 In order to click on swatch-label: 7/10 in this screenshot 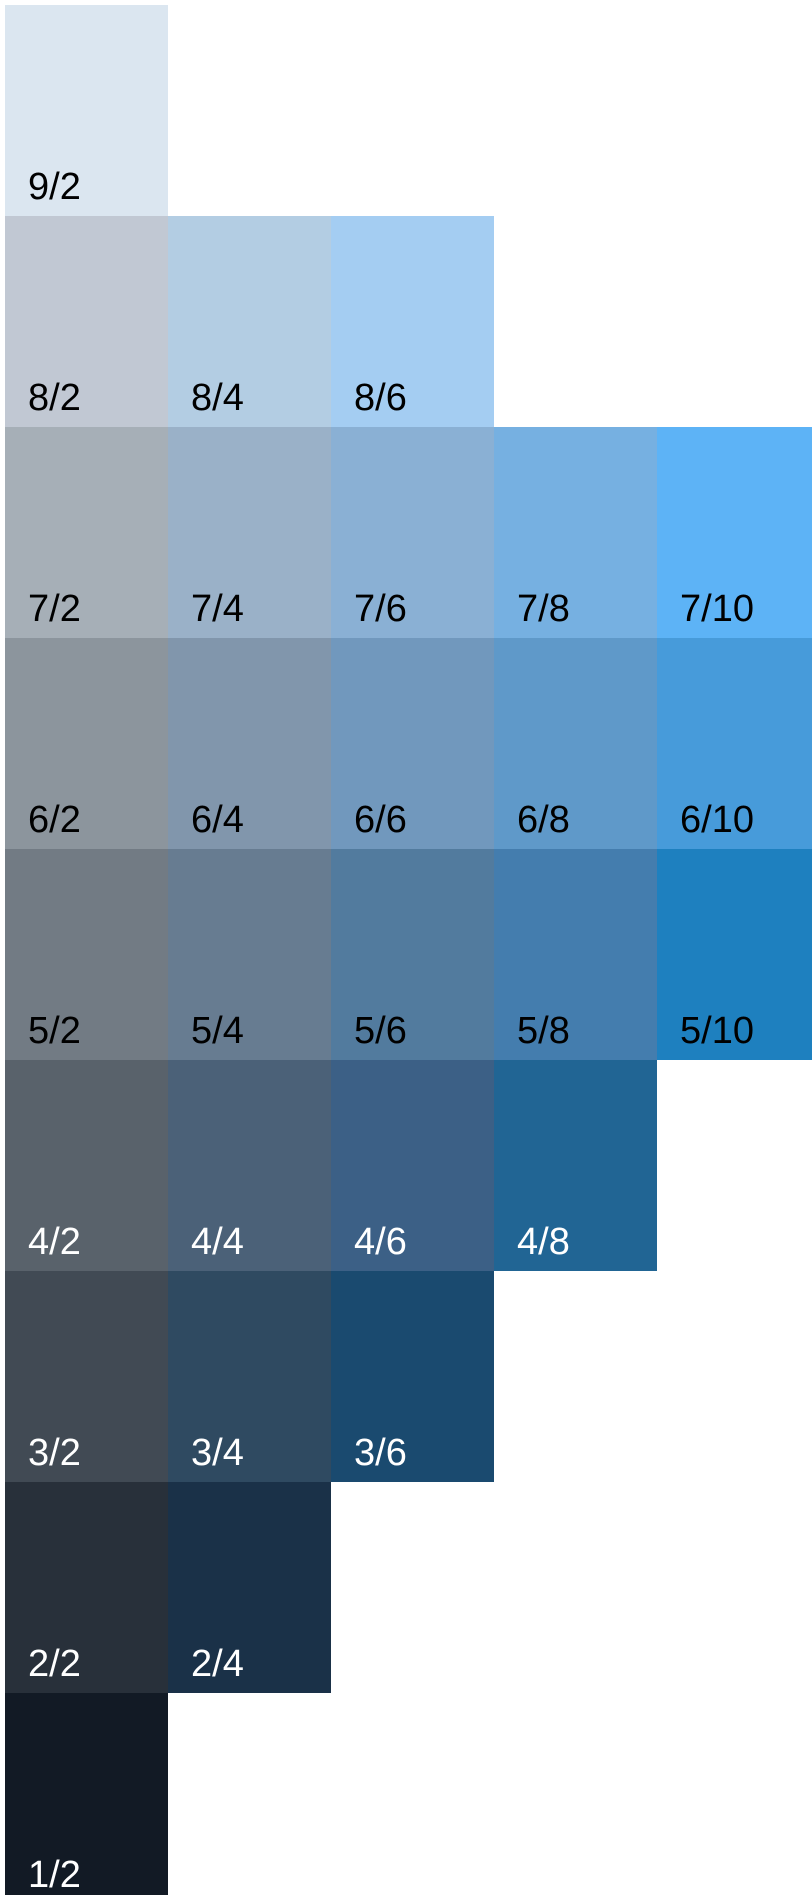, I will do `click(717, 609)`.